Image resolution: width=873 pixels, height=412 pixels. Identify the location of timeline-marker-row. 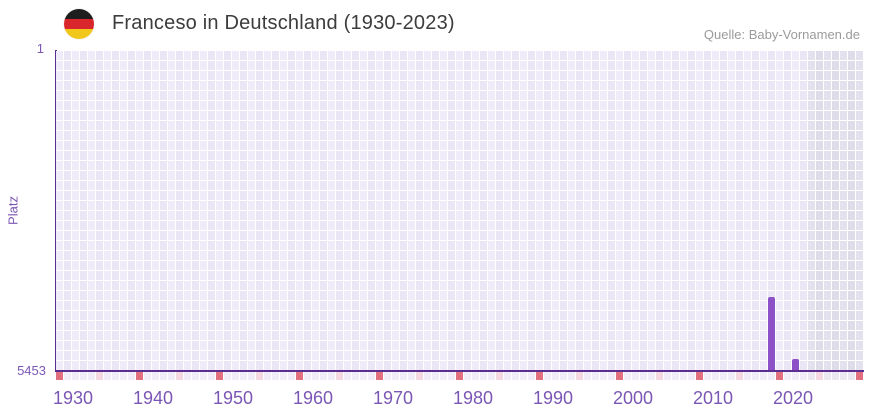
(460, 376).